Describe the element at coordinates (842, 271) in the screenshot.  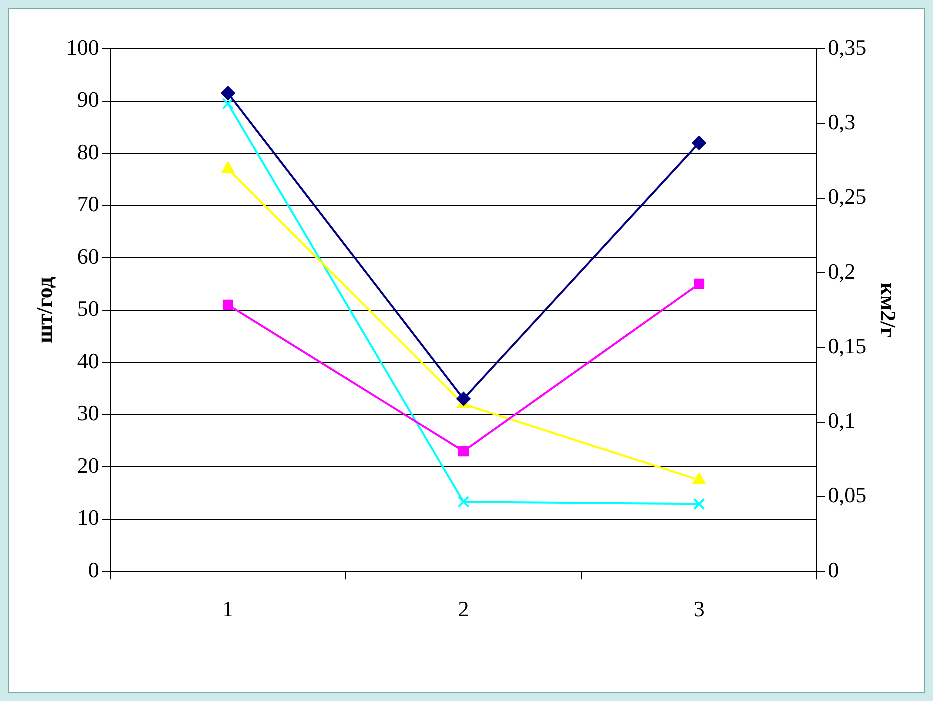
I see `y2-tick-label: 0,2` at that location.